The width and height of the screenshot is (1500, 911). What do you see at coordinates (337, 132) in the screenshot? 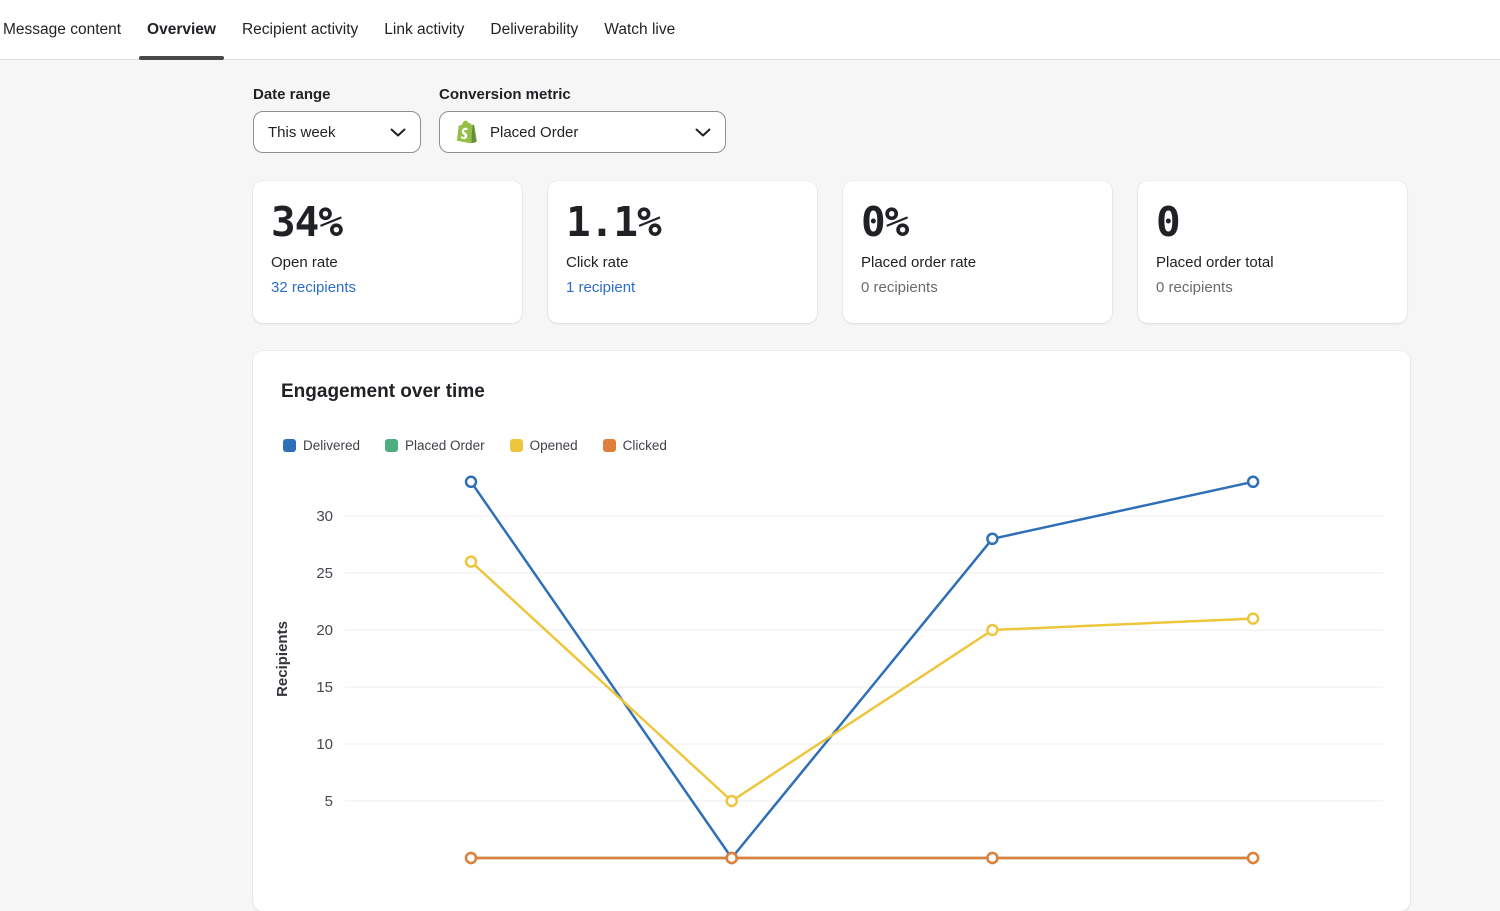
I see `date-range-select: This week` at bounding box center [337, 132].